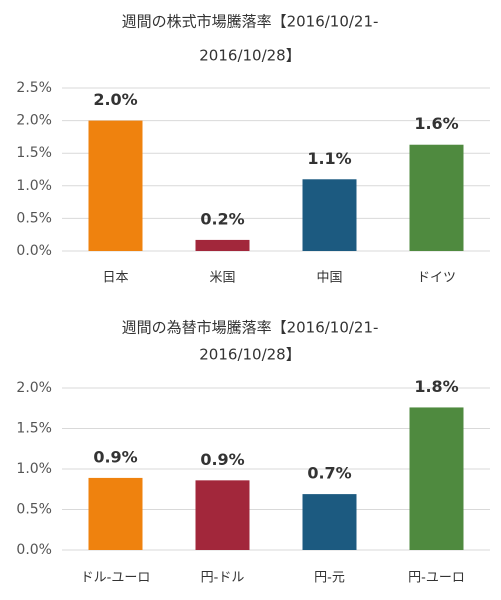  I want to click on data-label: 0.7%, so click(329, 473).